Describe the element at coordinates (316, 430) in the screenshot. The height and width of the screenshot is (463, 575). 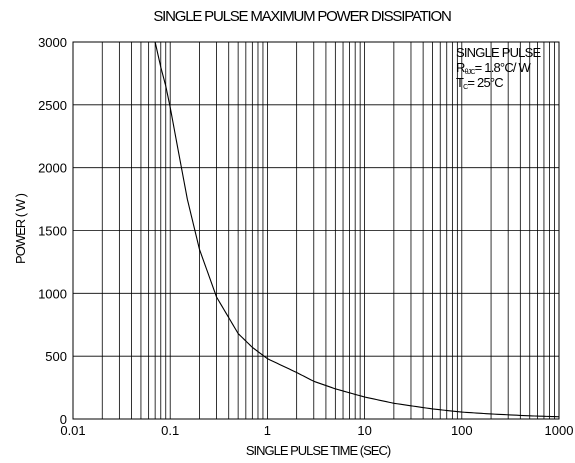
I see `x-tick-labels: 0.01 0.1 1 10 100 1000` at that location.